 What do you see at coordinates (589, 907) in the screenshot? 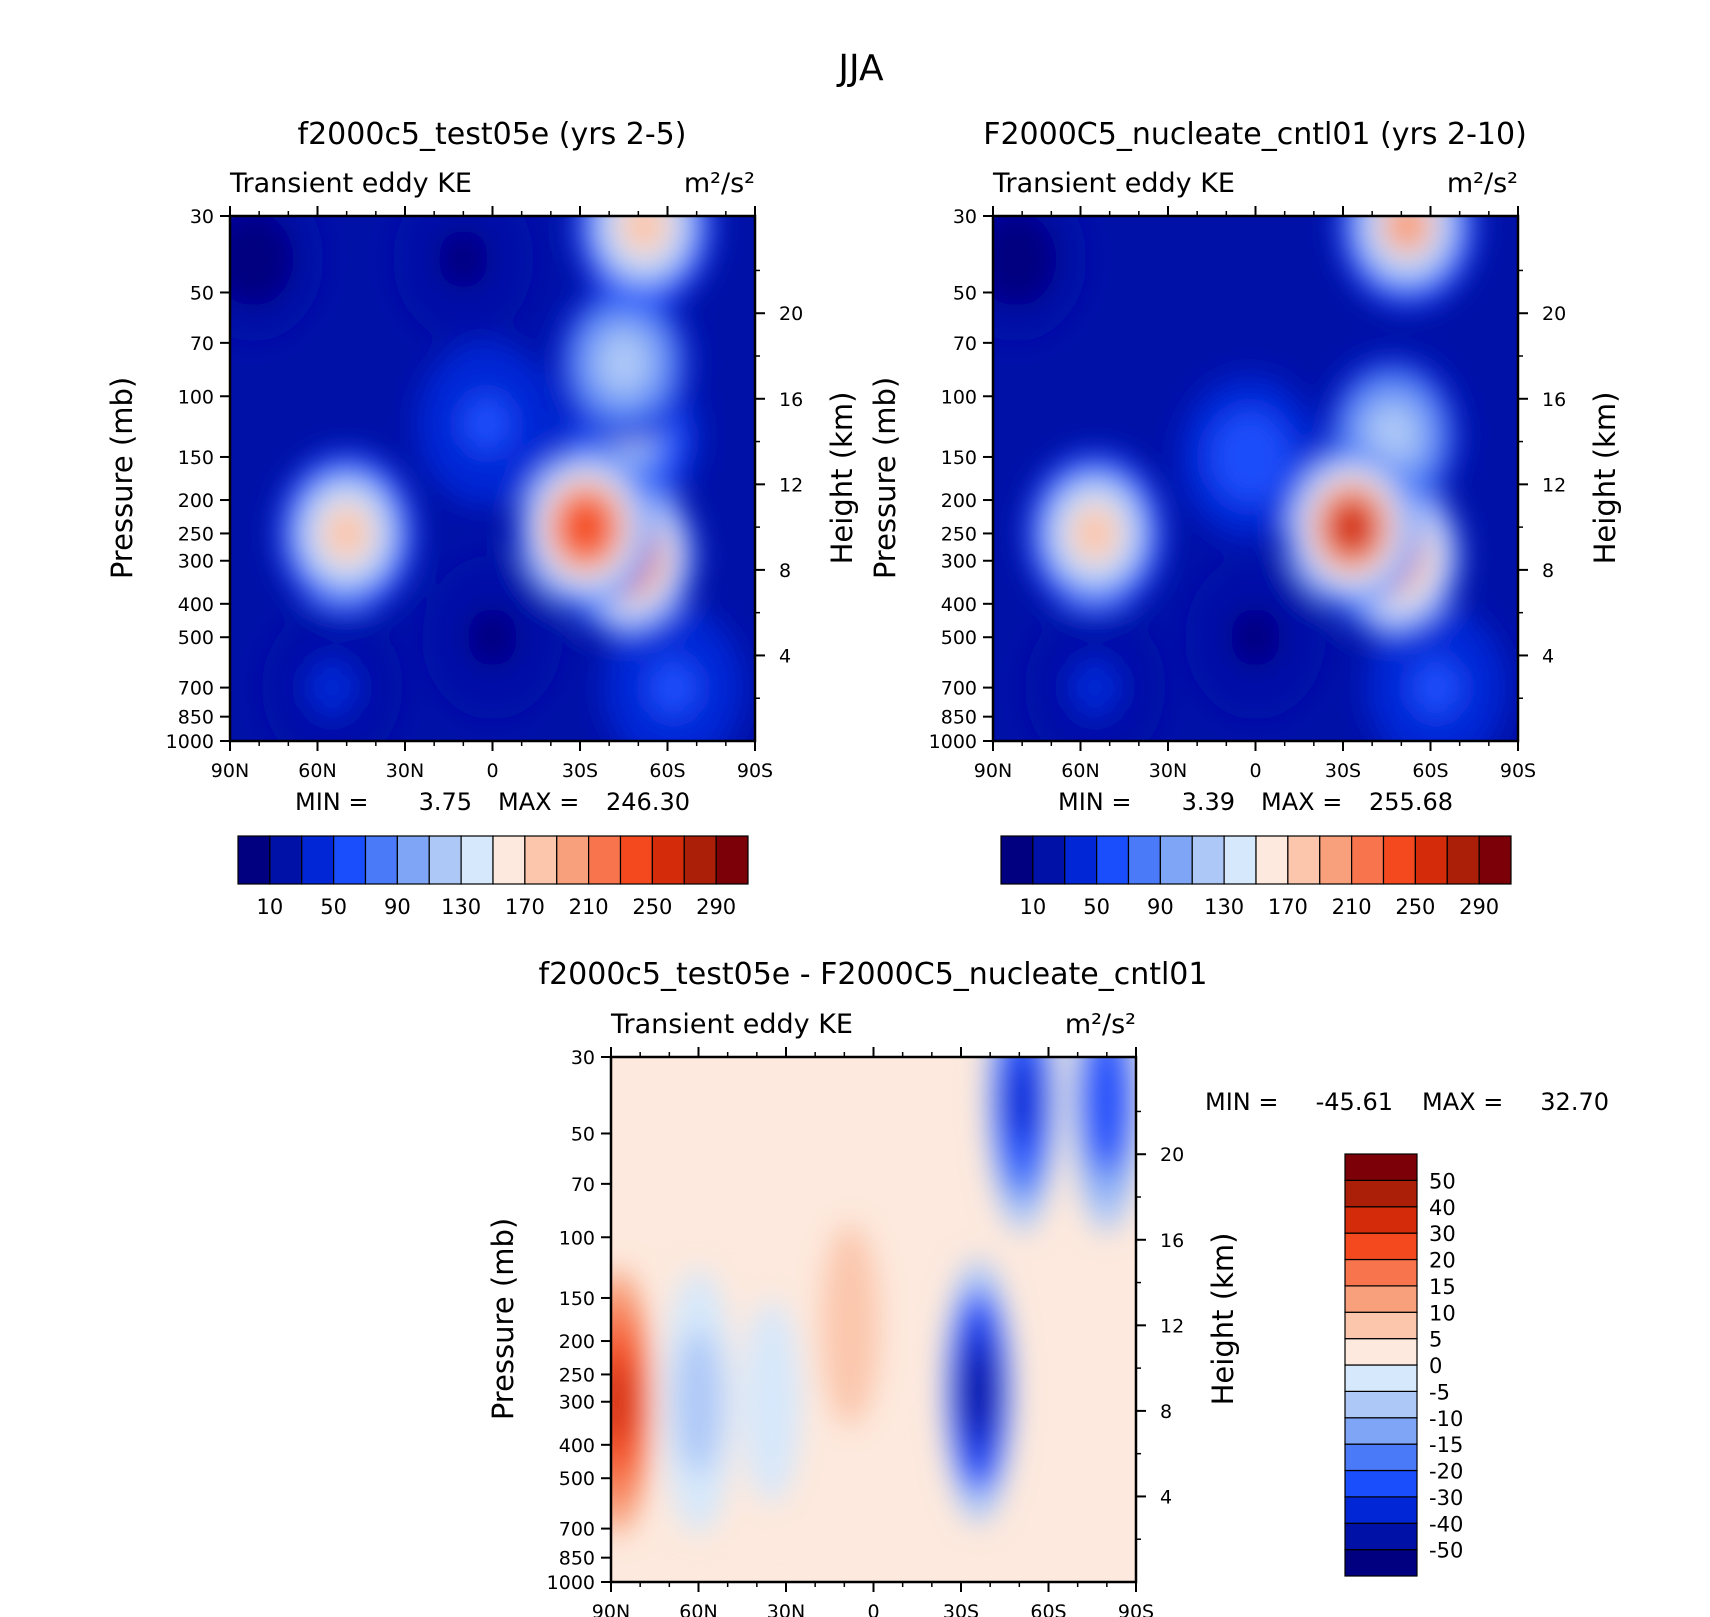
I see `colorbar-label: 210` at bounding box center [589, 907].